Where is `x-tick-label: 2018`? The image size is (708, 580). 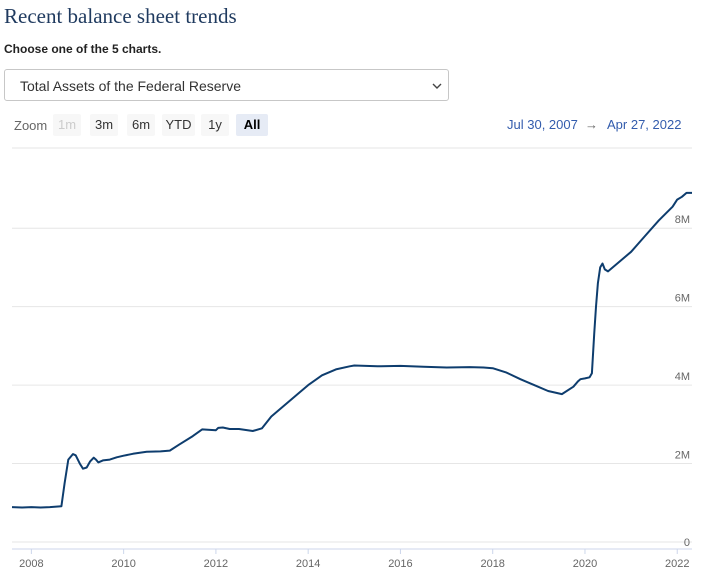 x-tick-label: 2018 is located at coordinates (492, 564).